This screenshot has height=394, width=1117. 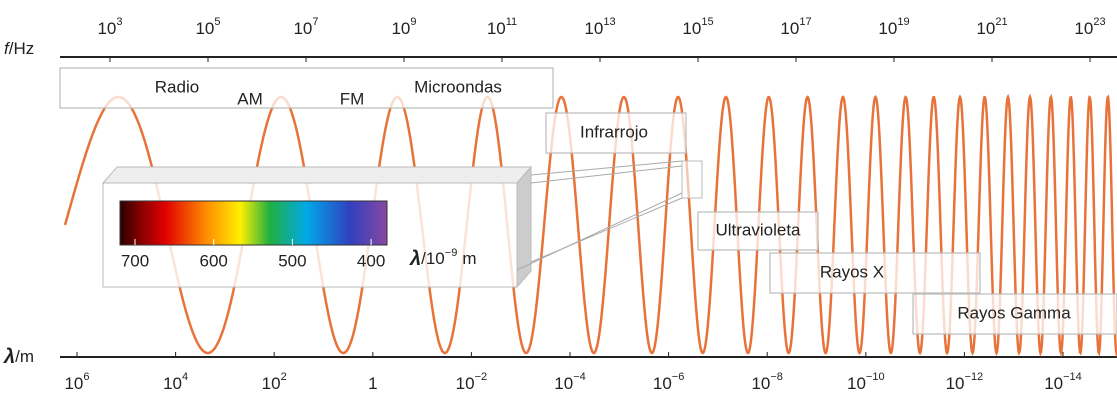 I want to click on tick-label: 10⁷, so click(x=305, y=27).